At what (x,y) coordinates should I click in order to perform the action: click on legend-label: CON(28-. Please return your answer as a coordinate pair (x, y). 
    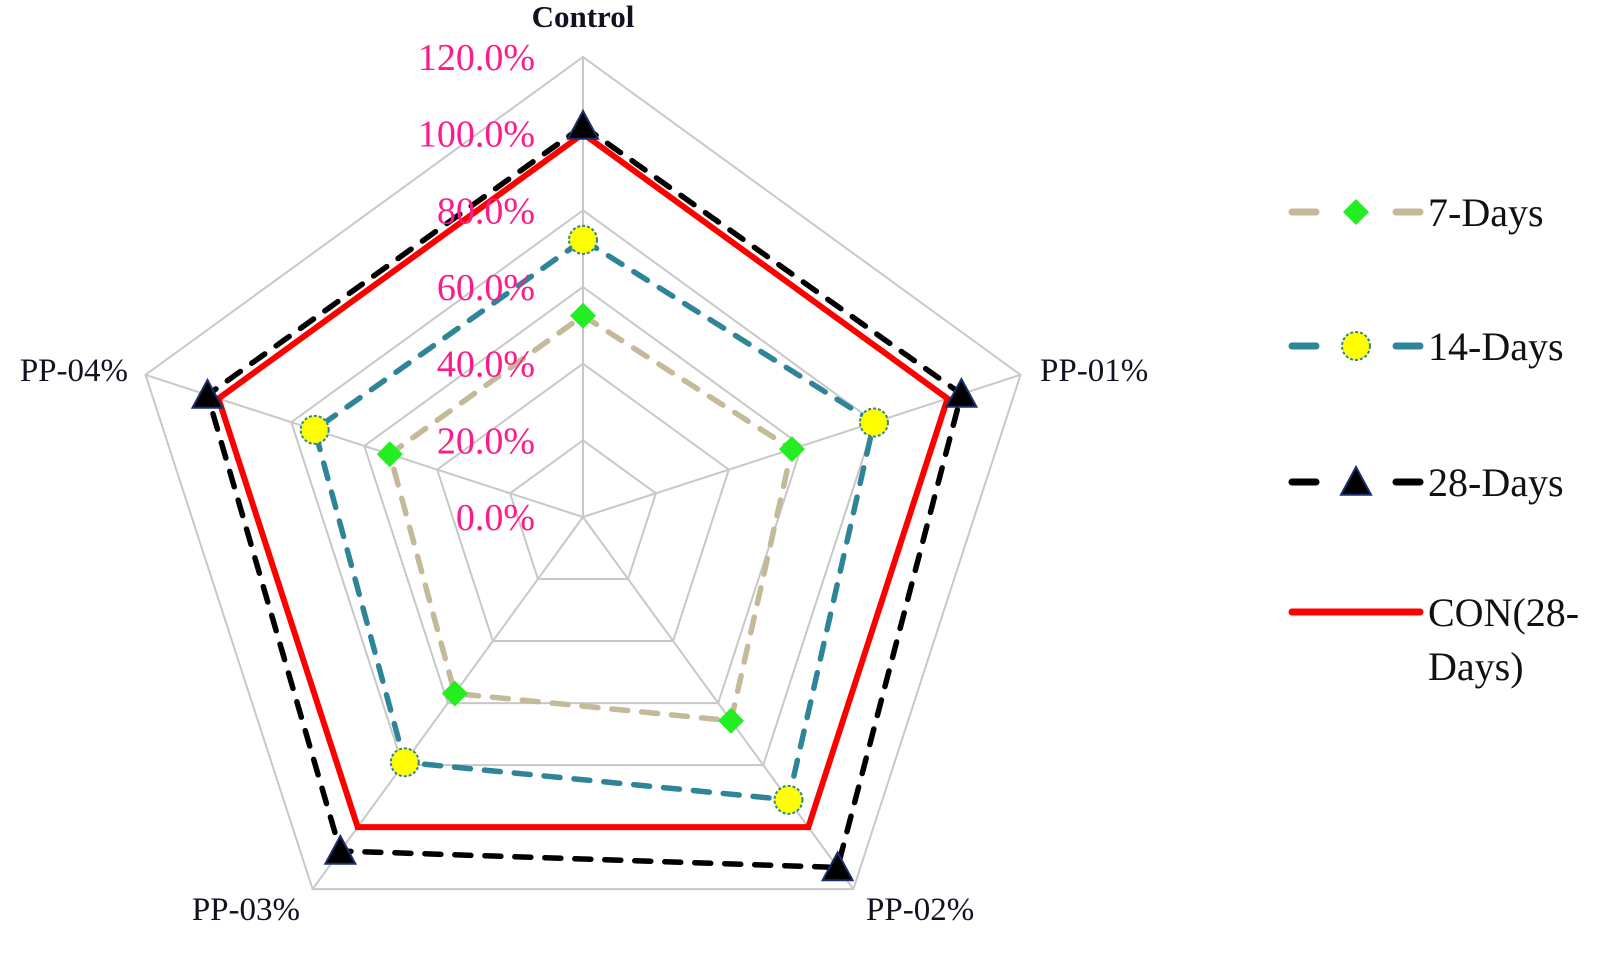
    Looking at the image, I should click on (1503, 612).